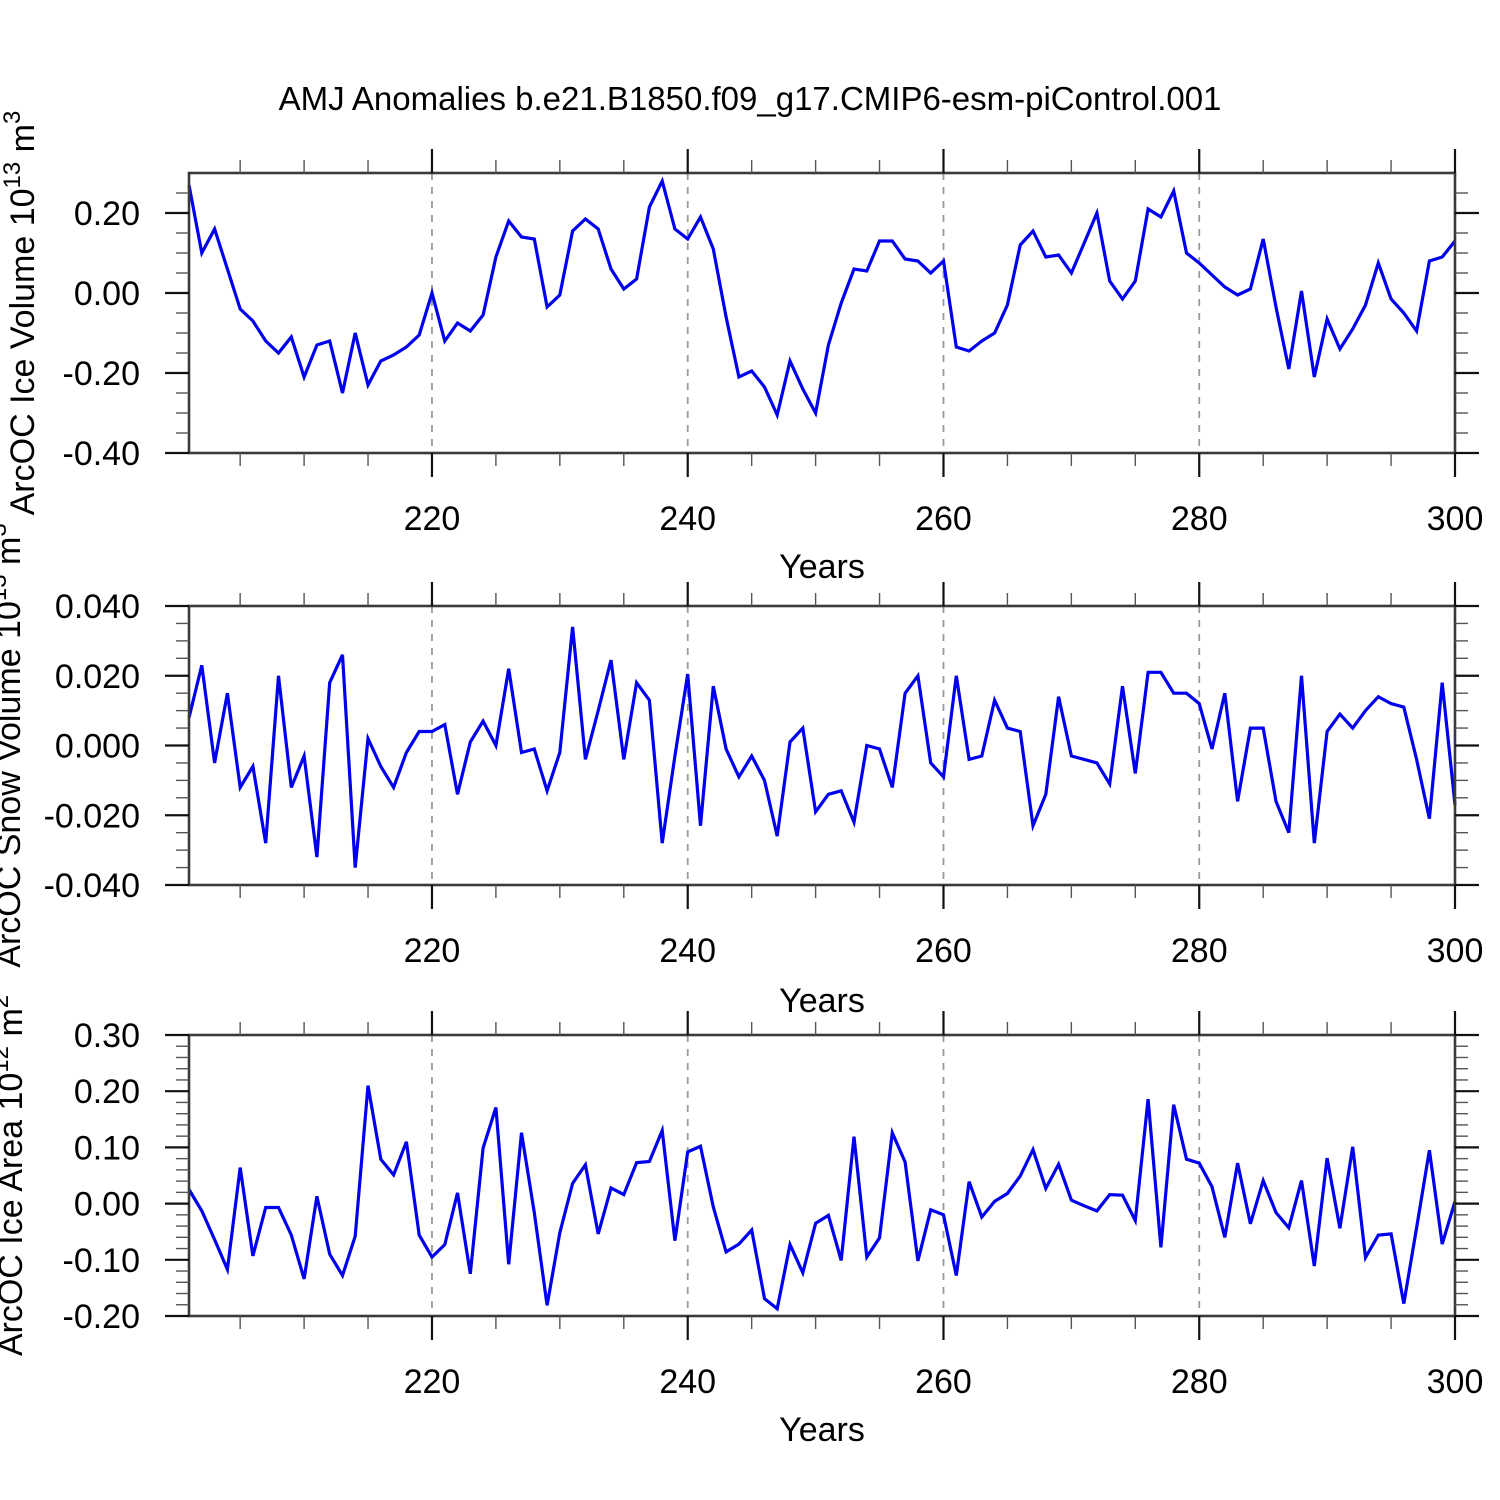 This screenshot has width=1500, height=1500. Describe the element at coordinates (97, 677) in the screenshot. I see `y-tick-label: 0.020` at that location.